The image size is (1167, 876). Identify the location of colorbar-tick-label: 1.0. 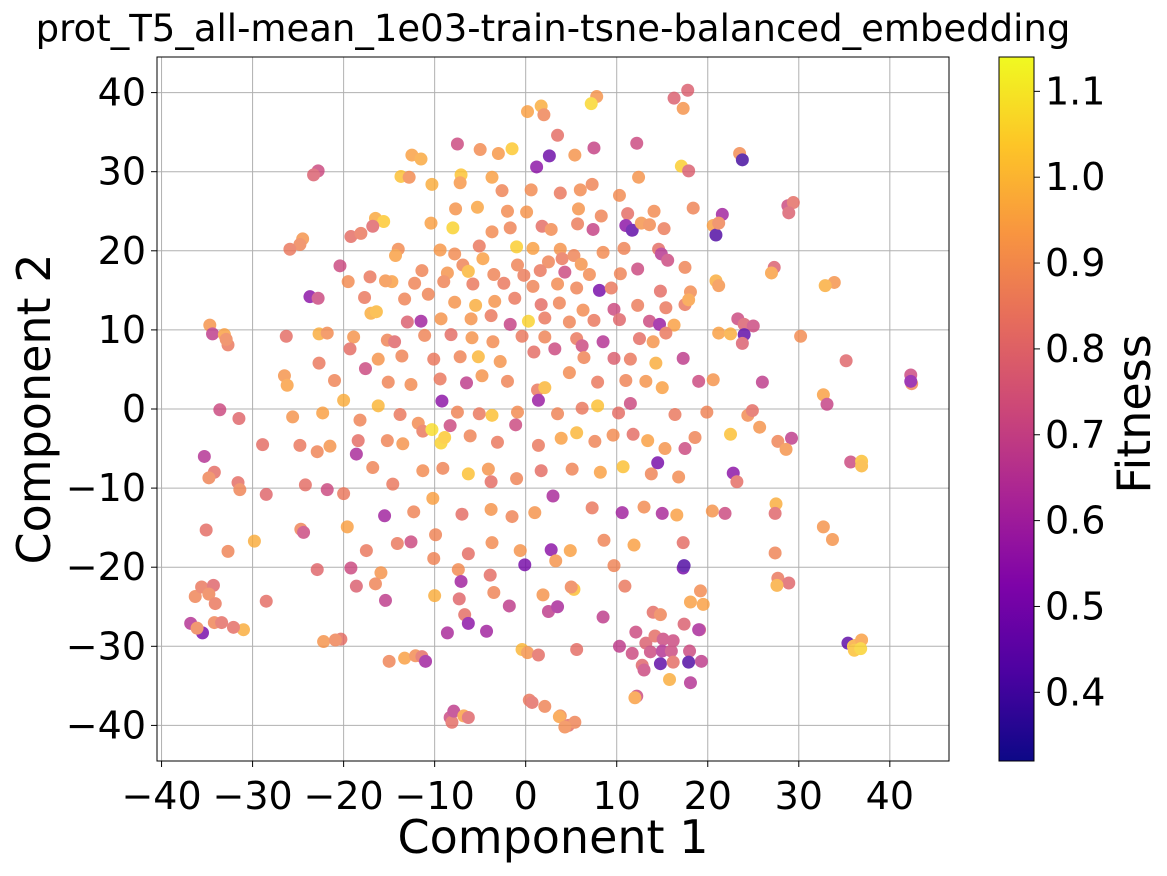
(1075, 177).